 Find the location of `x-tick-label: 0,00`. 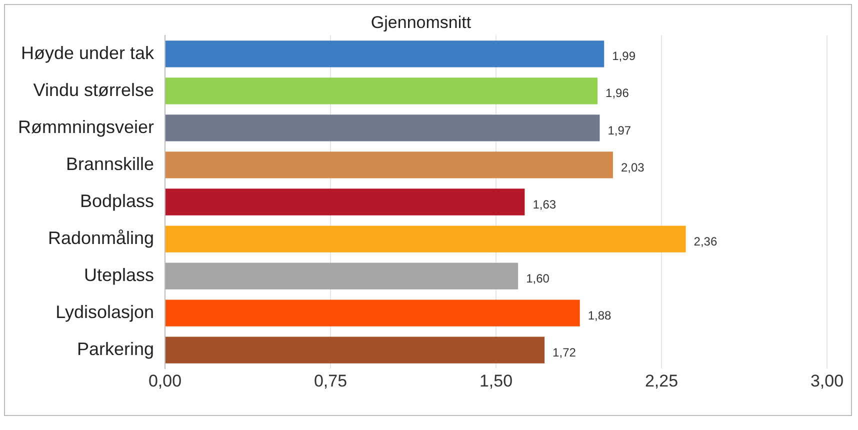

x-tick-label: 0,00 is located at coordinates (165, 380).